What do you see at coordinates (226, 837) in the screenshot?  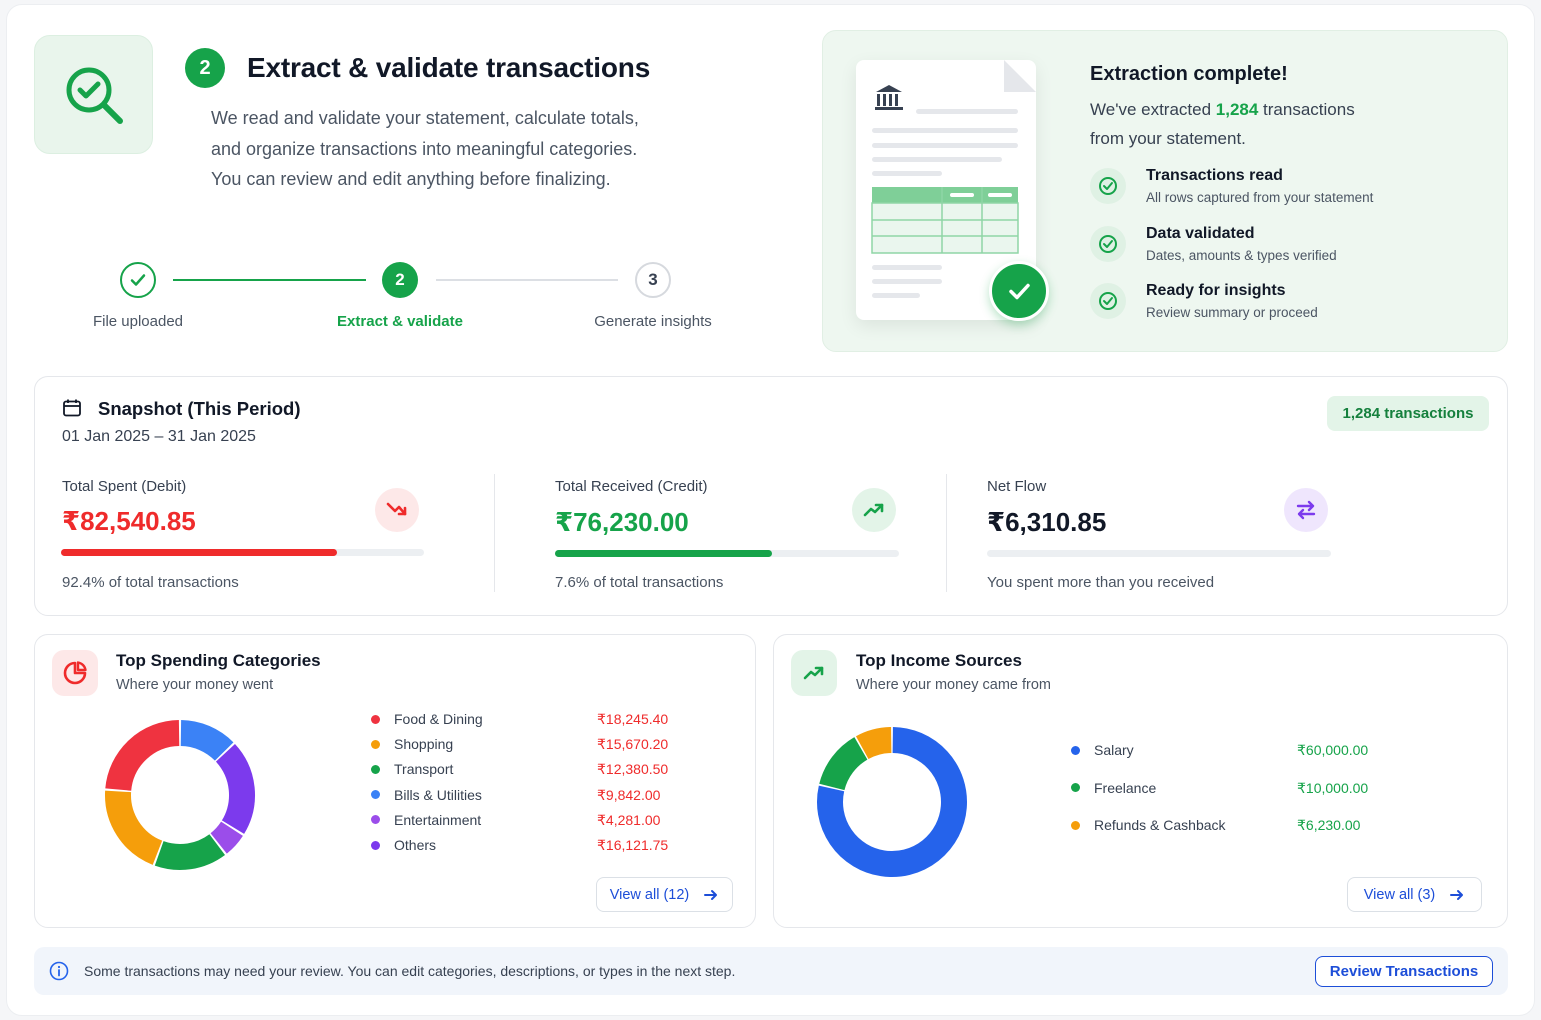 I see `donut-slice-entertainment` at bounding box center [226, 837].